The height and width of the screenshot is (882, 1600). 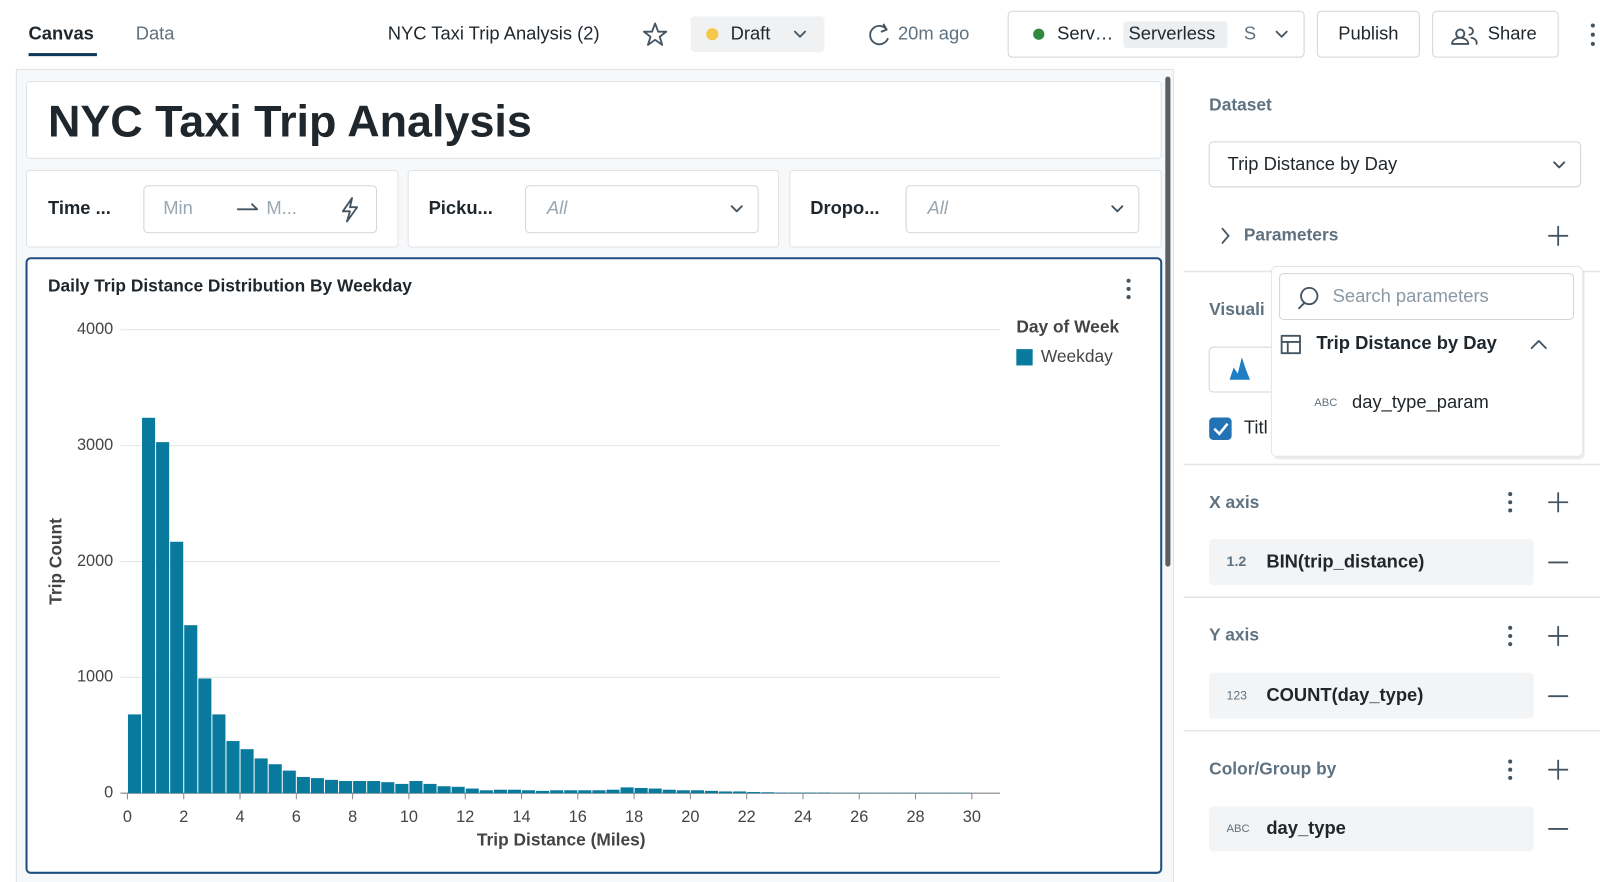 I want to click on color-label: Color/Group by, so click(x=1273, y=768).